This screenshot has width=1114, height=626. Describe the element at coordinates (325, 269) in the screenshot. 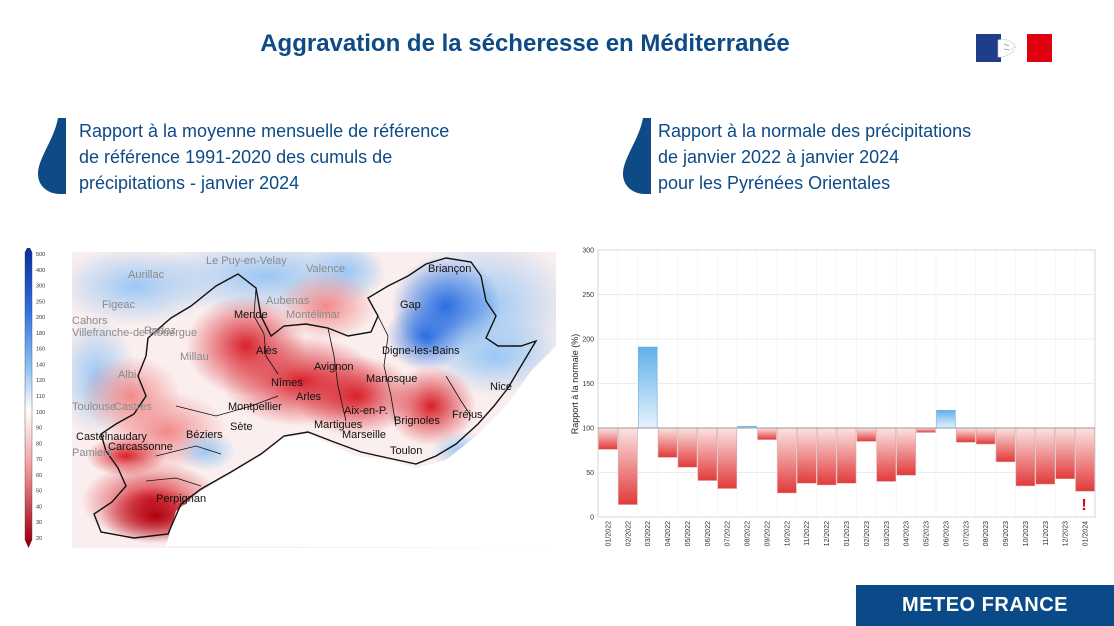

I see `city-label: Valence` at that location.